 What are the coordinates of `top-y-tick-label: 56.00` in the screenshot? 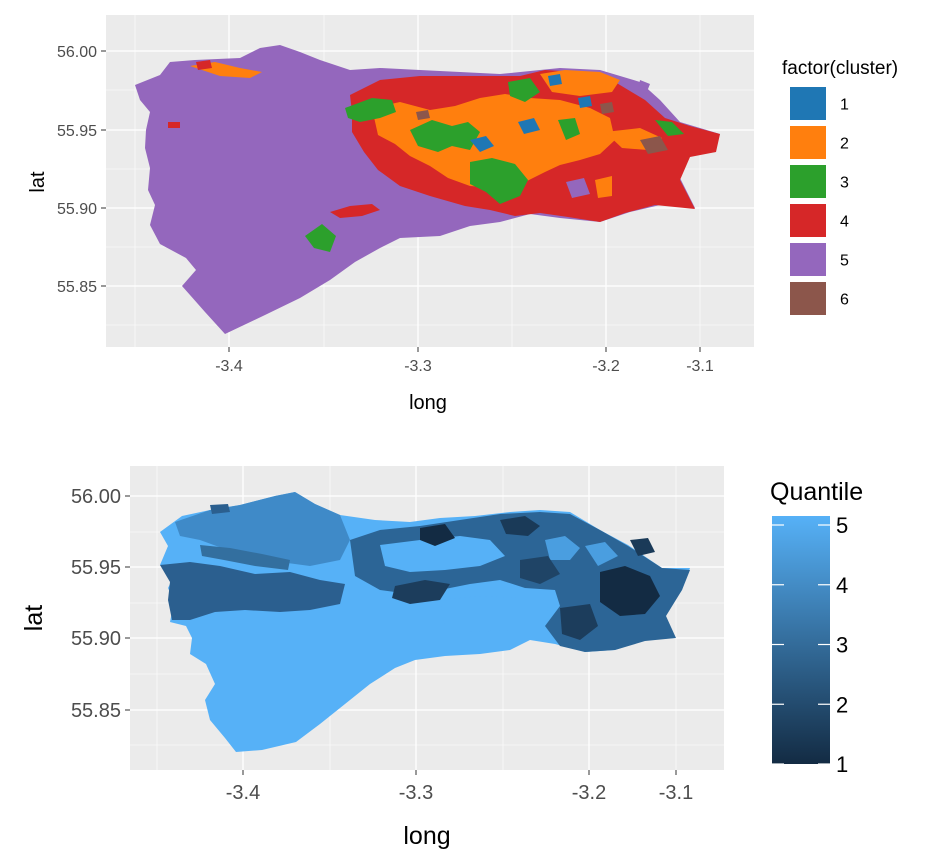 It's located at (77, 52).